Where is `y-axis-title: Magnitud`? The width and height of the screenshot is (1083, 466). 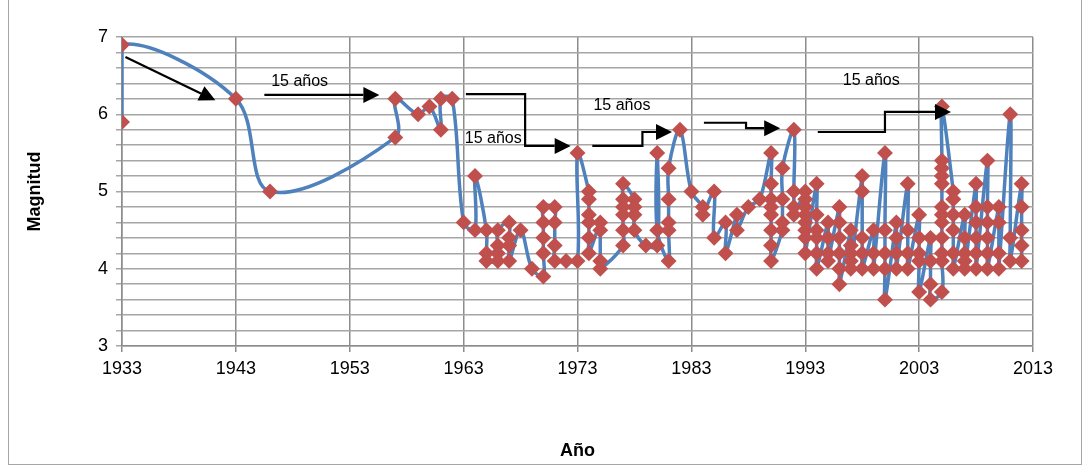
y-axis-title: Magnitud is located at coordinates (33, 191).